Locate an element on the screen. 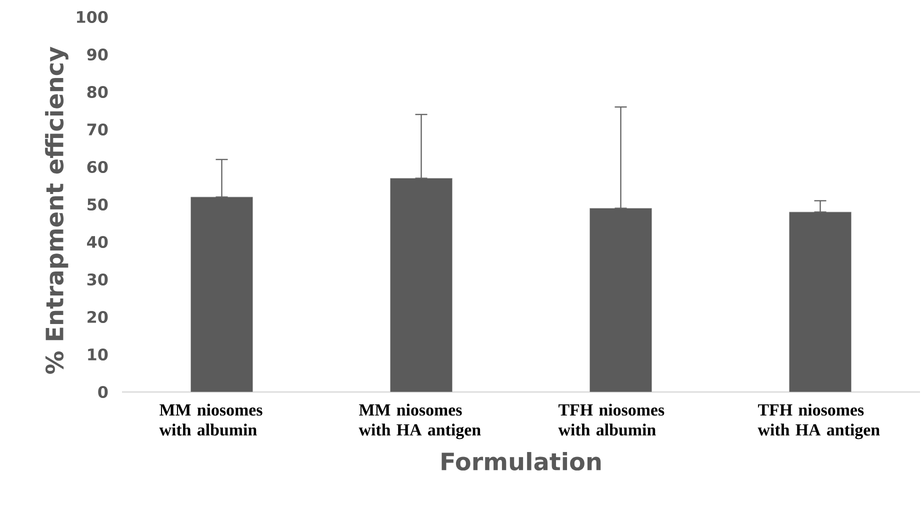 This screenshot has width=922, height=514. y-tick-label: 80 is located at coordinates (97, 92).